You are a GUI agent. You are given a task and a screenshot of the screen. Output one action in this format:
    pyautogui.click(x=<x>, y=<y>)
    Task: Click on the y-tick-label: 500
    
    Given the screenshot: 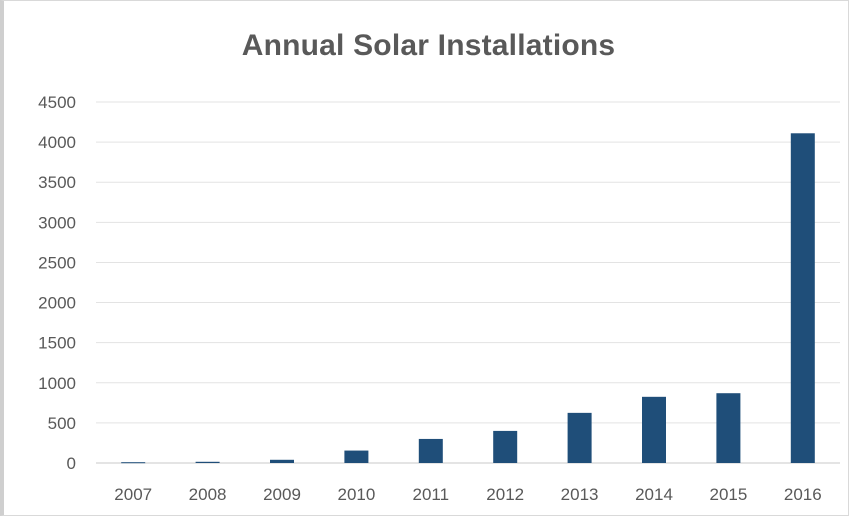 What is the action you would take?
    pyautogui.click(x=62, y=423)
    